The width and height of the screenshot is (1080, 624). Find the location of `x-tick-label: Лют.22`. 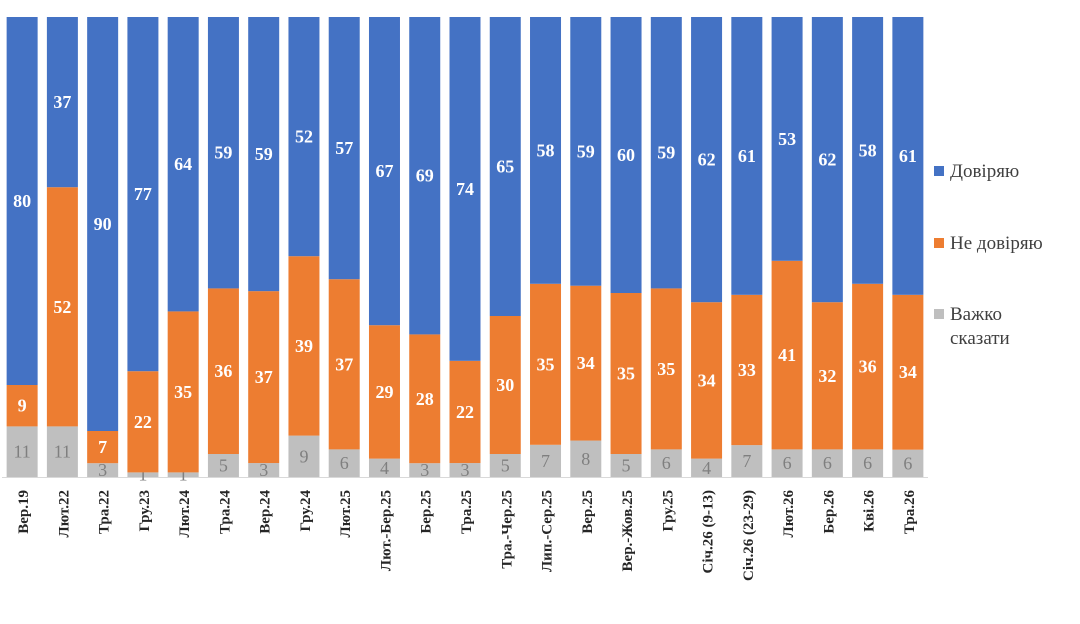

x-tick-label: Лют.22 is located at coordinates (64, 513).